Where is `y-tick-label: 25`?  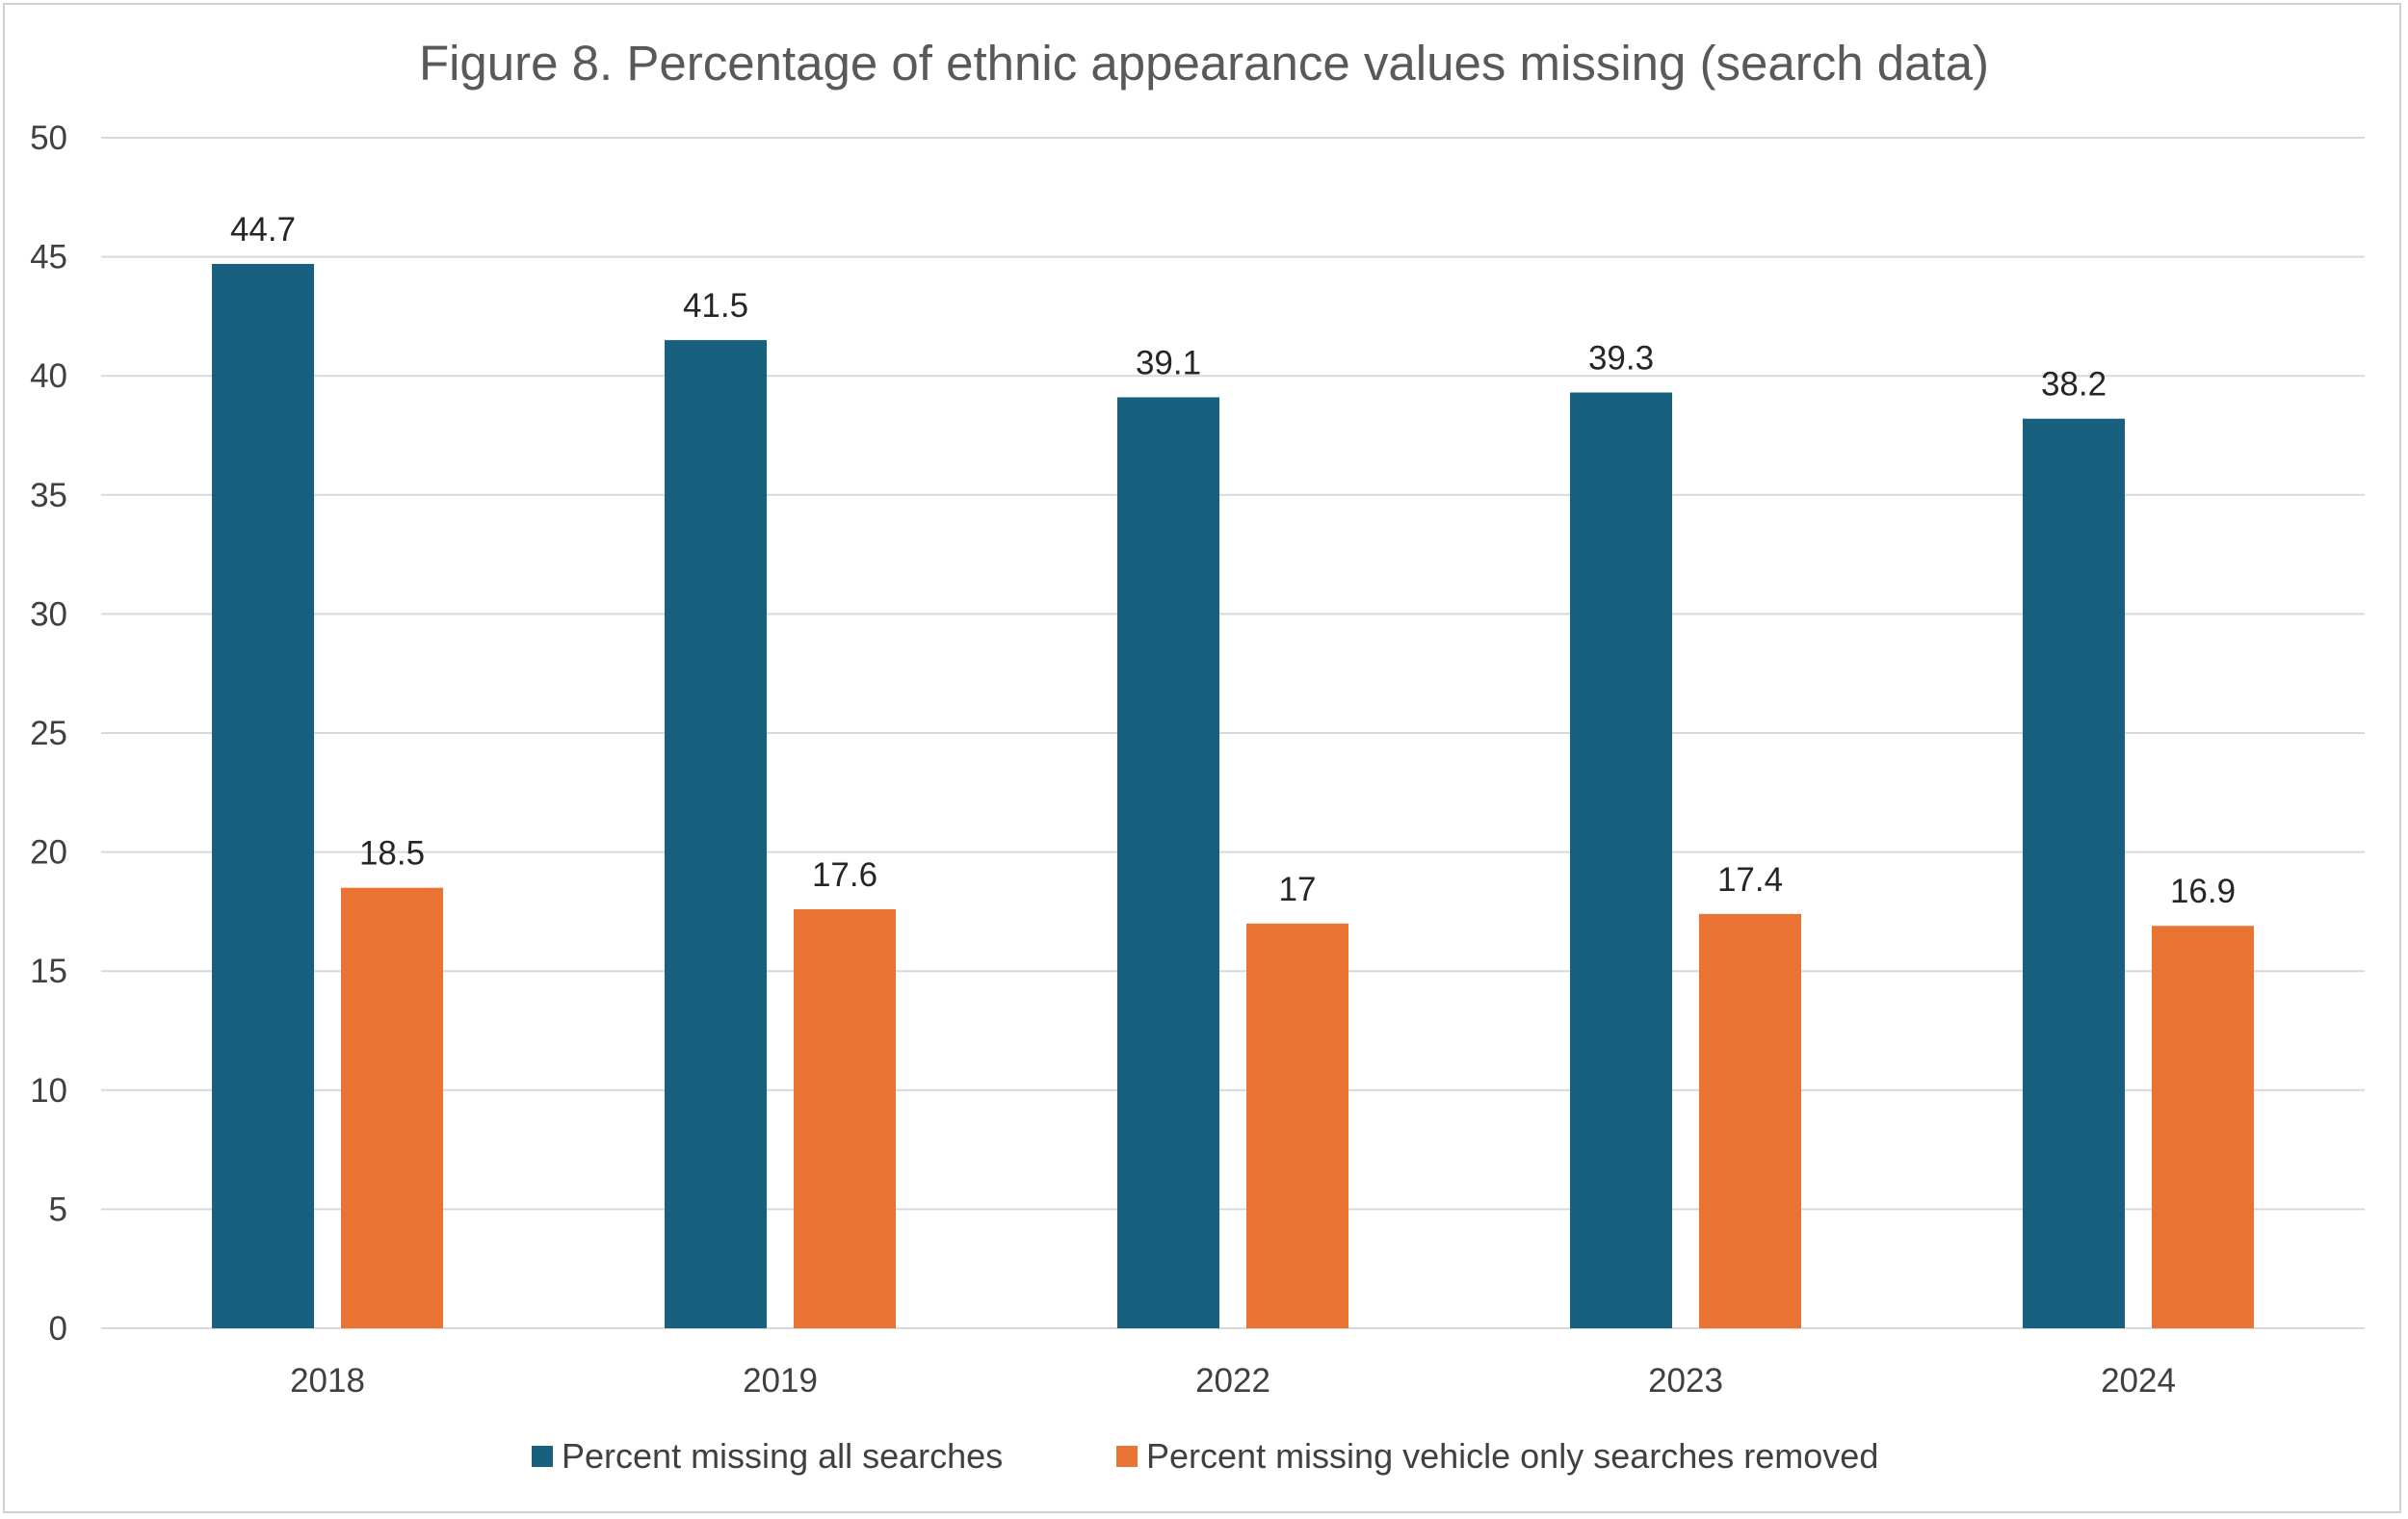
y-tick-label: 25 is located at coordinates (48, 733).